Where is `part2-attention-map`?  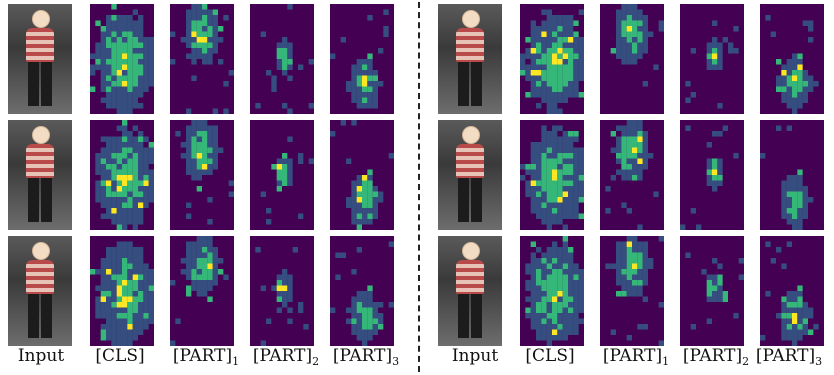 part2-attention-map is located at coordinates (712, 59).